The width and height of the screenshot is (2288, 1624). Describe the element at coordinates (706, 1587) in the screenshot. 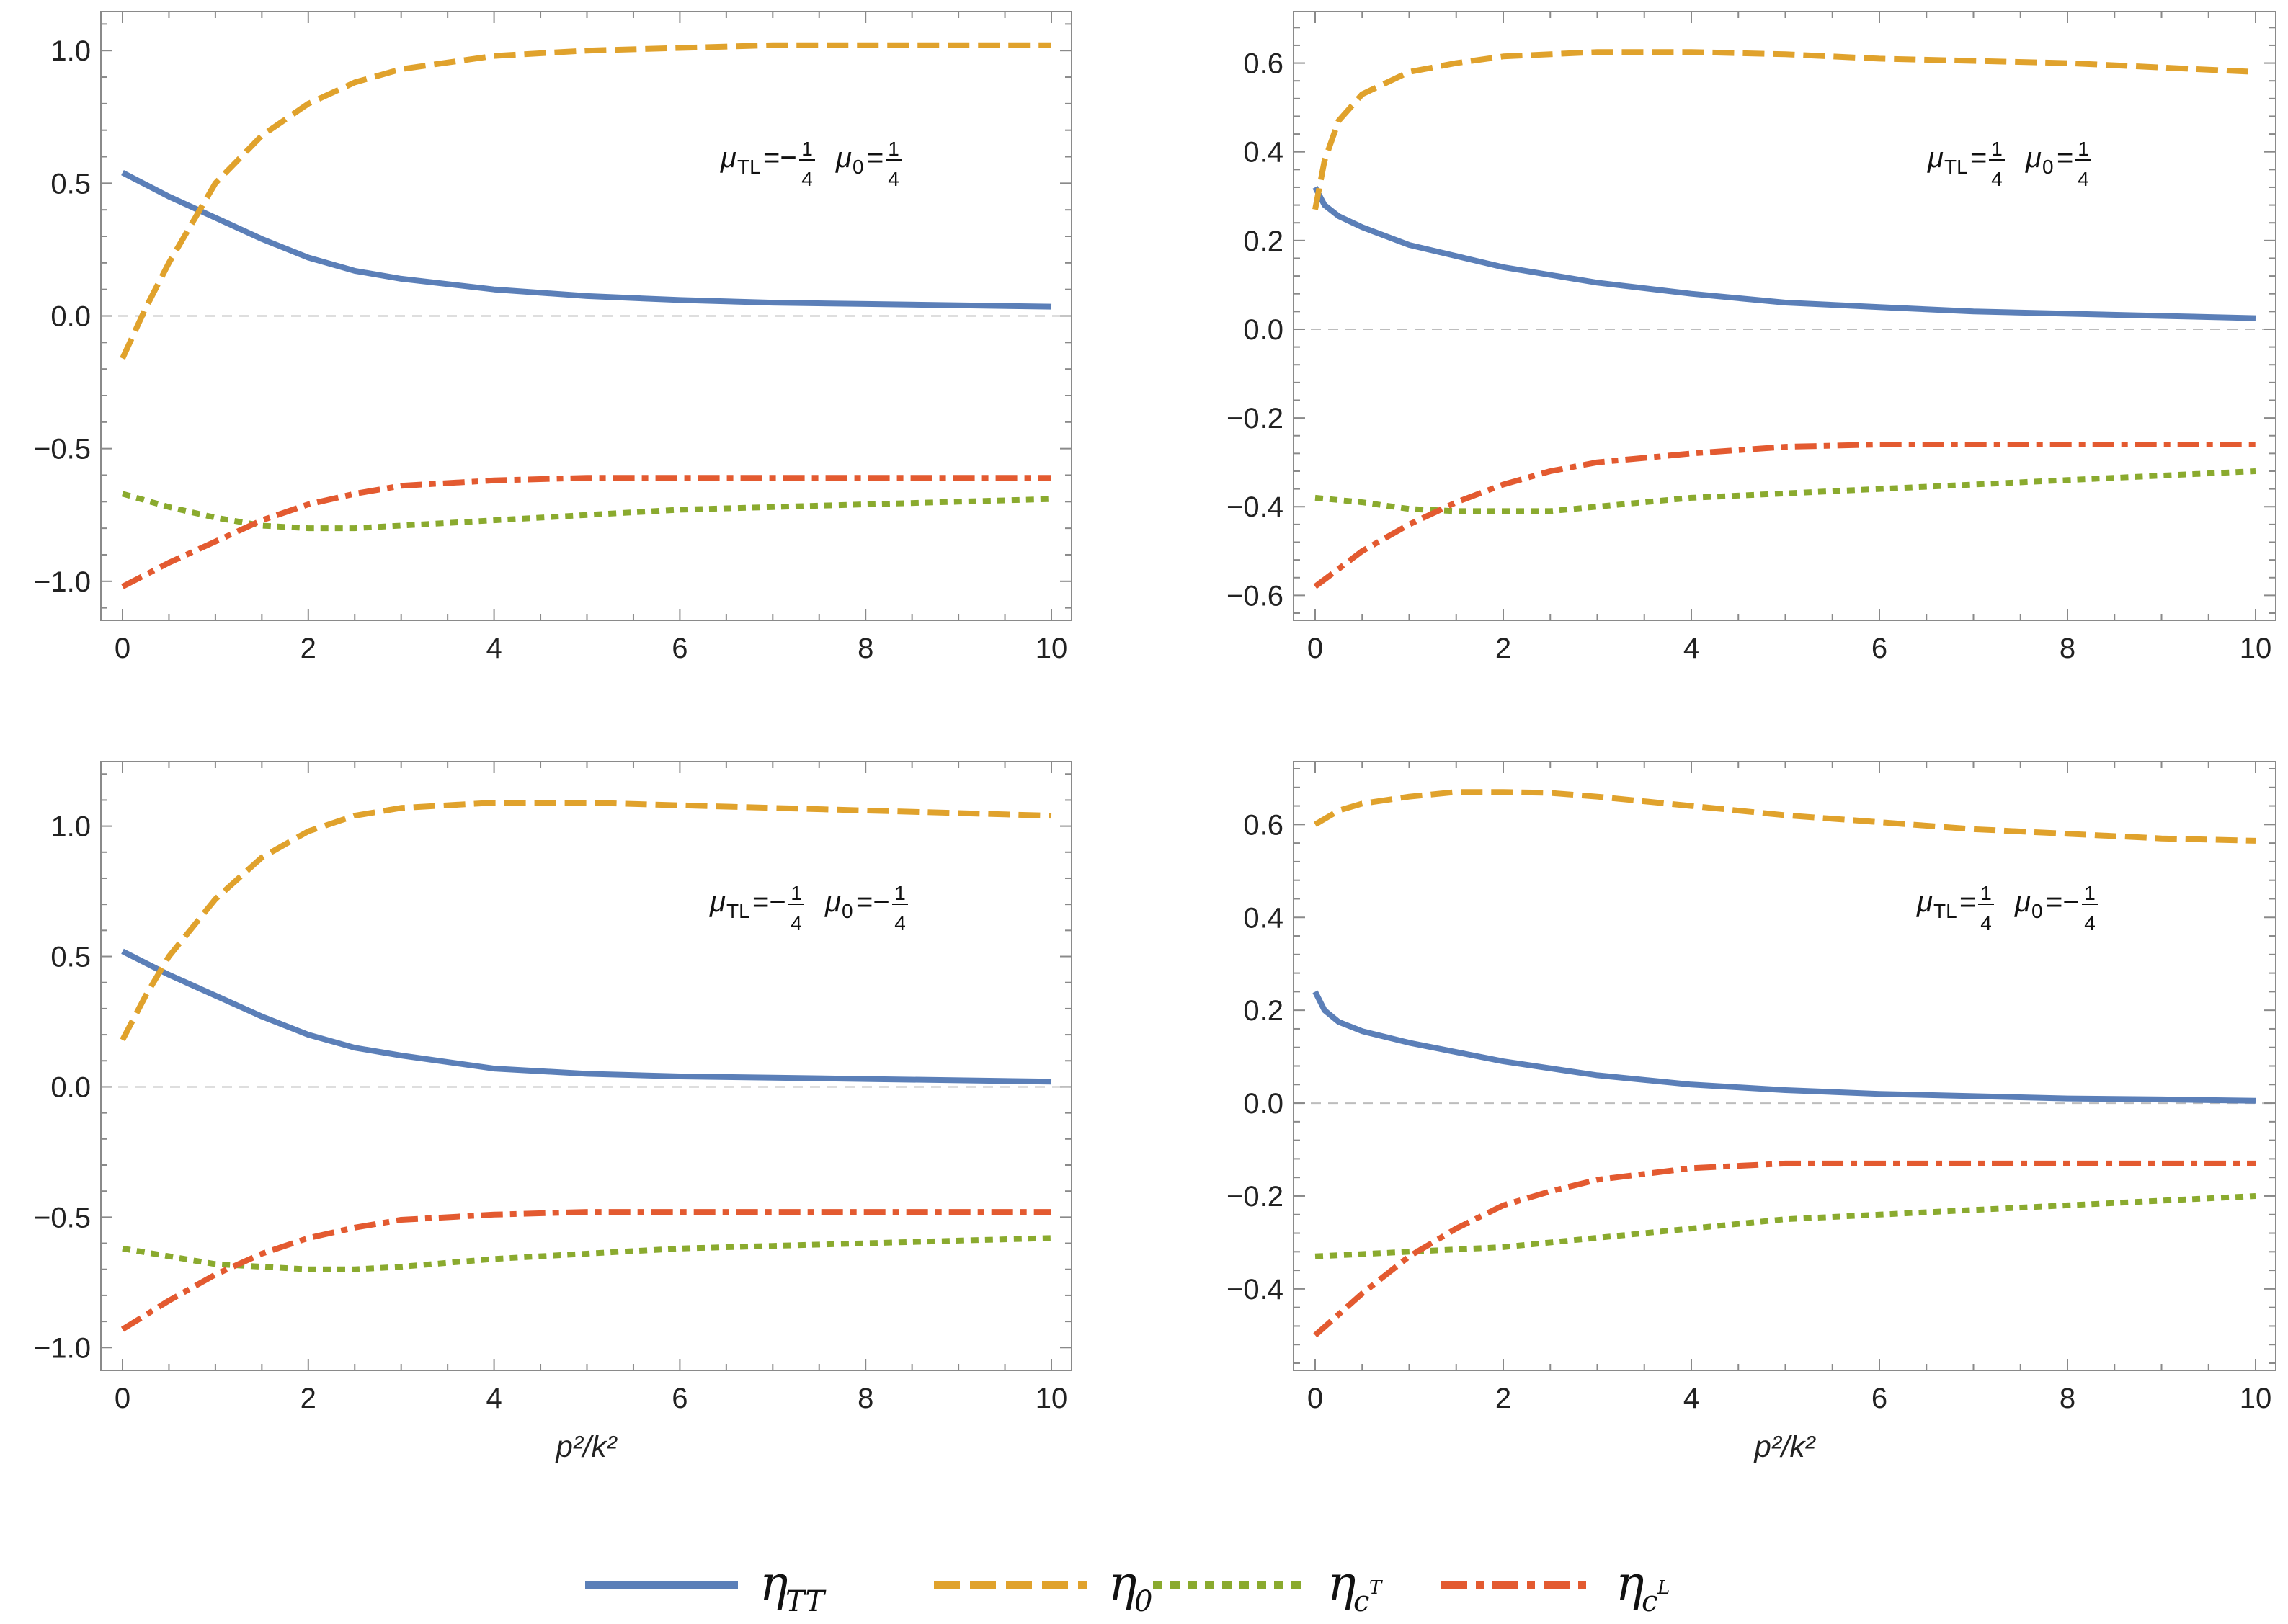

I see `legend-item-eta-TT: ηTT` at that location.